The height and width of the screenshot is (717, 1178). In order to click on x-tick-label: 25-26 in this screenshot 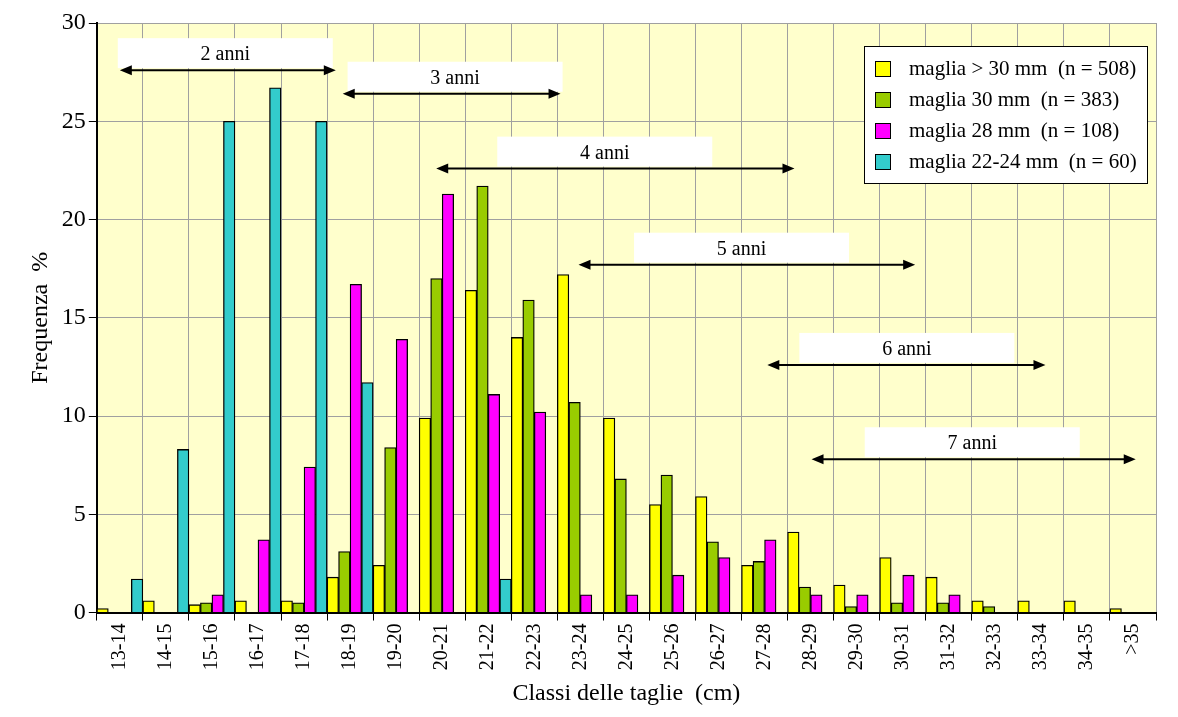, I will do `click(670, 647)`.